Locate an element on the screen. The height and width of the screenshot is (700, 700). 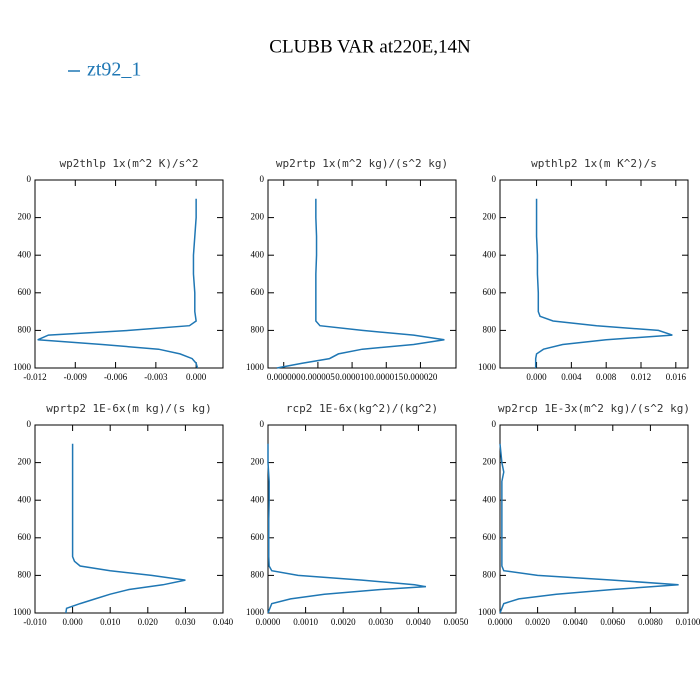
x-tick-label: 0.0080 is located at coordinates (650, 622).